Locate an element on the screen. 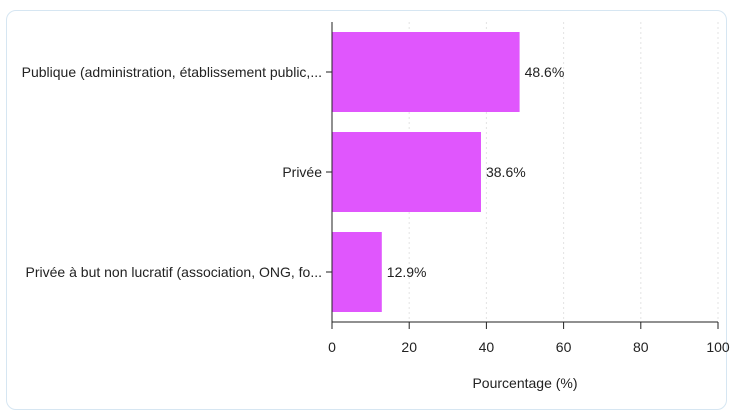 The width and height of the screenshot is (733, 410). x-tick-label: 40 is located at coordinates (487, 347).